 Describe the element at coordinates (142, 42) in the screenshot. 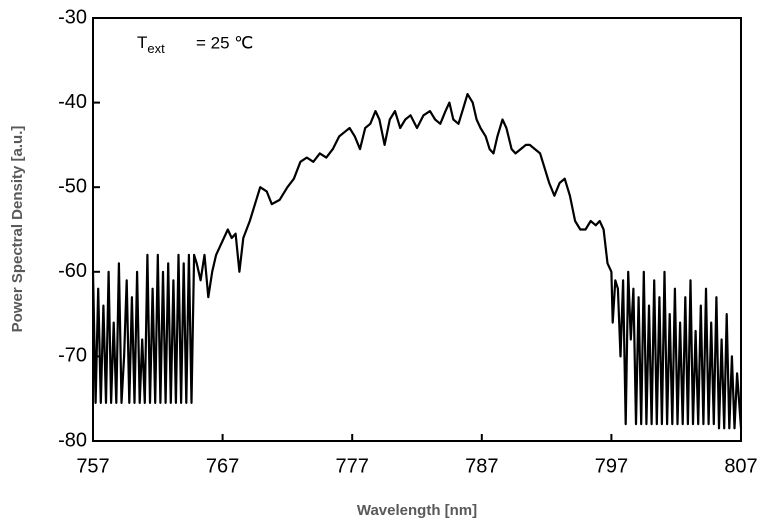

I see `annotation-base: T` at that location.